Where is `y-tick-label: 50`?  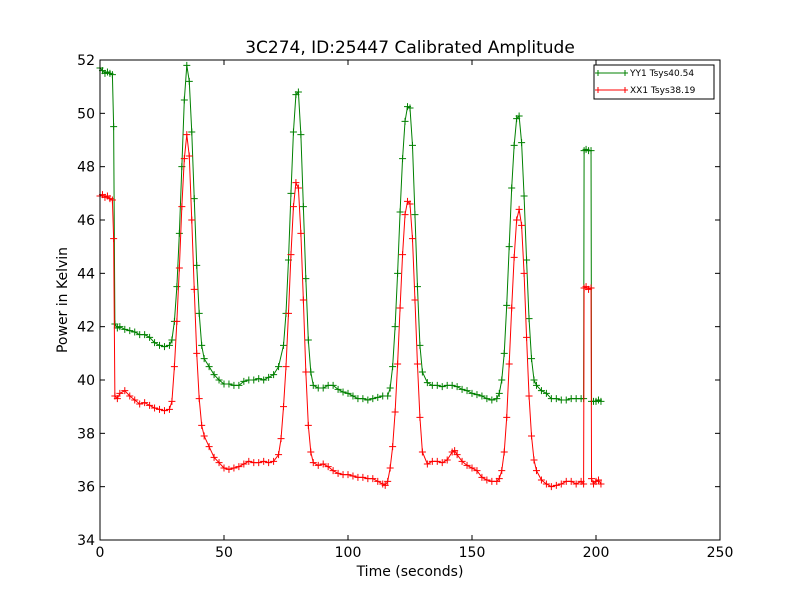
y-tick-label: 50 is located at coordinates (86, 114).